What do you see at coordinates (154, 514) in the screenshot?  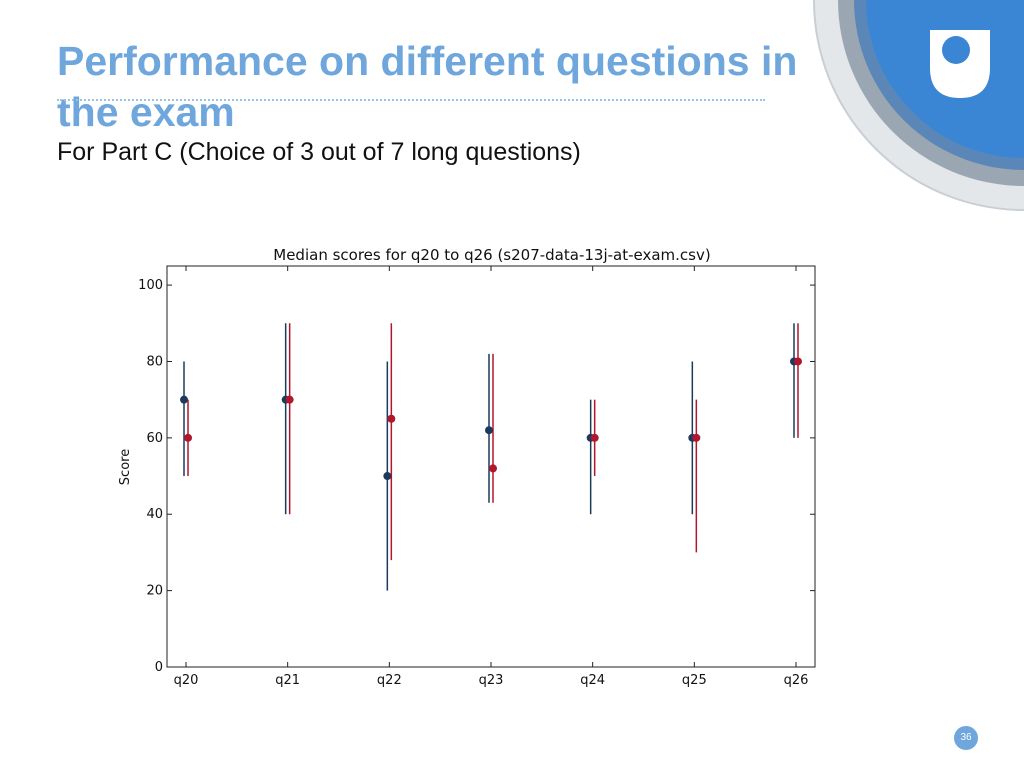 I see `y-tick-label: 40` at bounding box center [154, 514].